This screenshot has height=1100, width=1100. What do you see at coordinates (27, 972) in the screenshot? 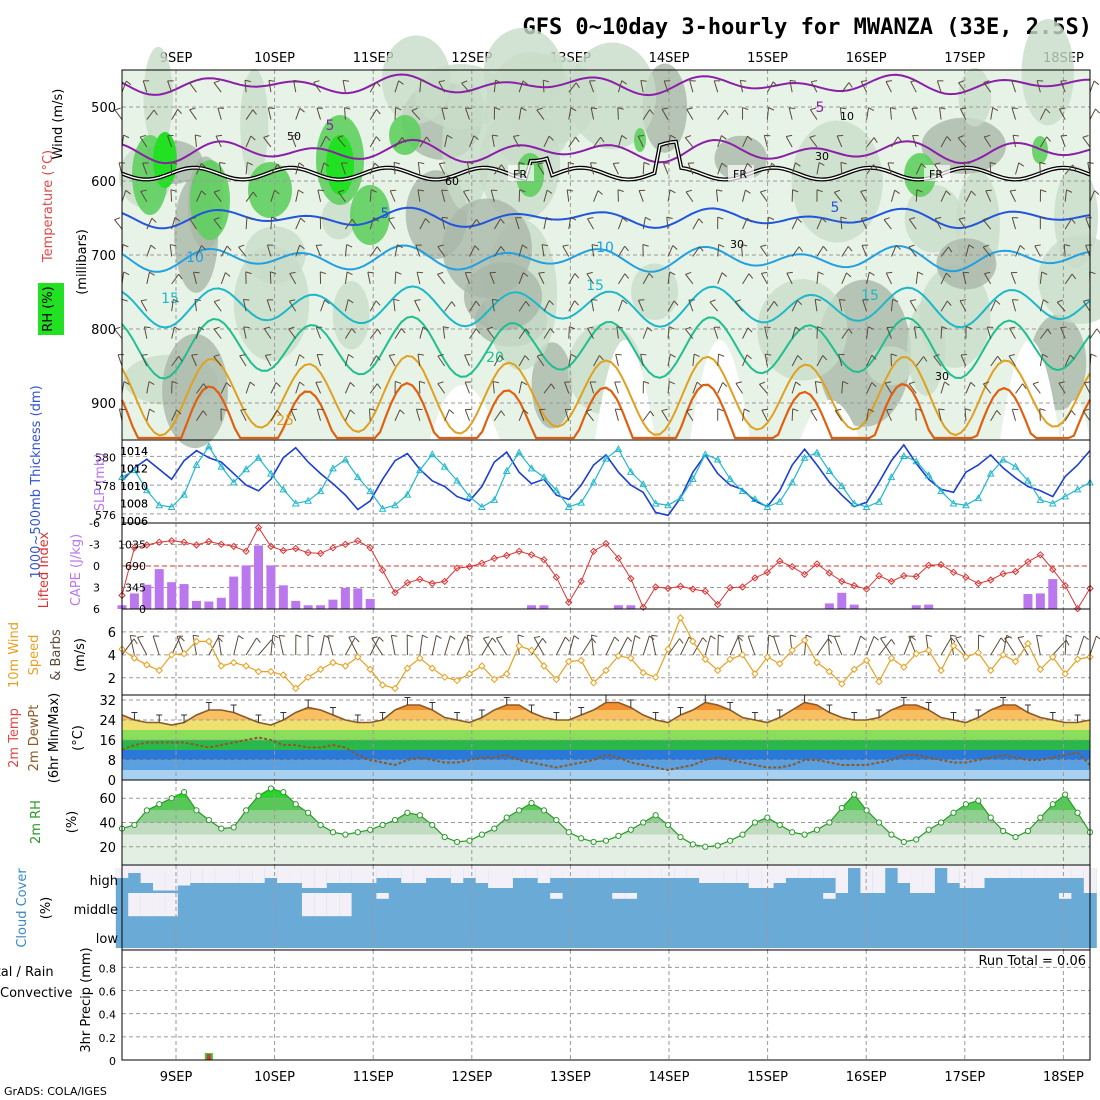
I see `precip-total-legend: Total / Rain` at bounding box center [27, 972].